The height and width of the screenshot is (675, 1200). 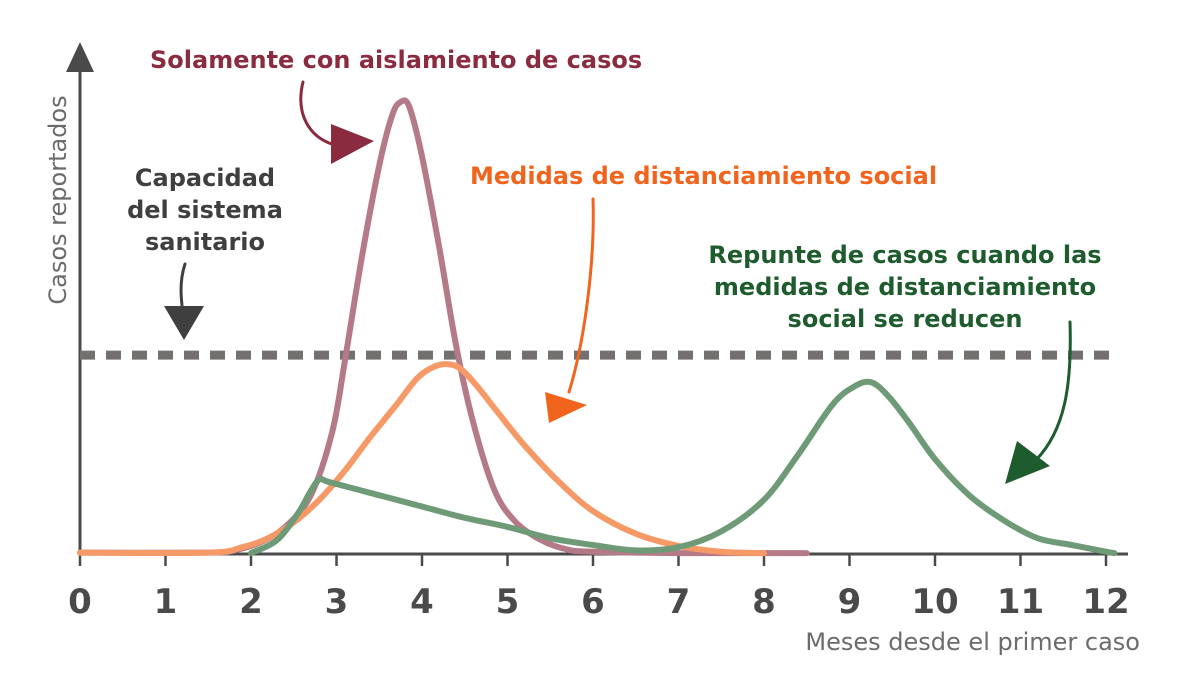 I want to click on rebound-arrow-shaft, so click(x=1053, y=391).